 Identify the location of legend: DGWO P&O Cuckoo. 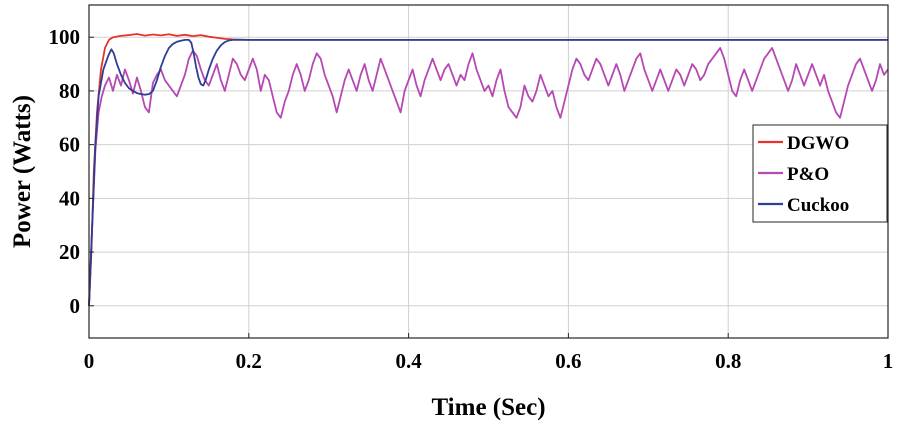
(820, 173).